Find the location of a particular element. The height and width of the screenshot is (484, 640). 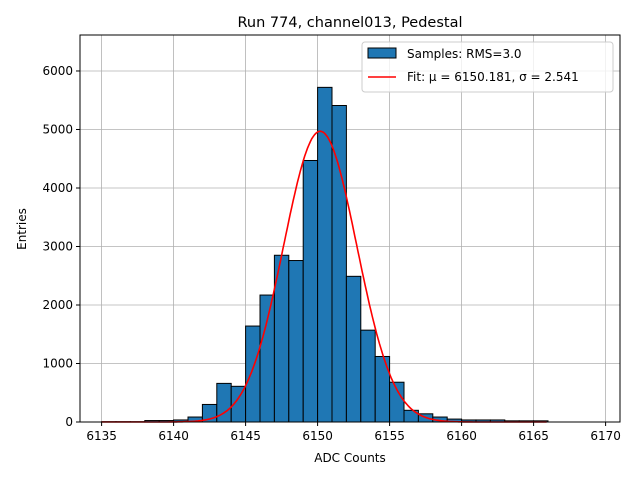

y-tick-label: 4000 is located at coordinates (57, 188).